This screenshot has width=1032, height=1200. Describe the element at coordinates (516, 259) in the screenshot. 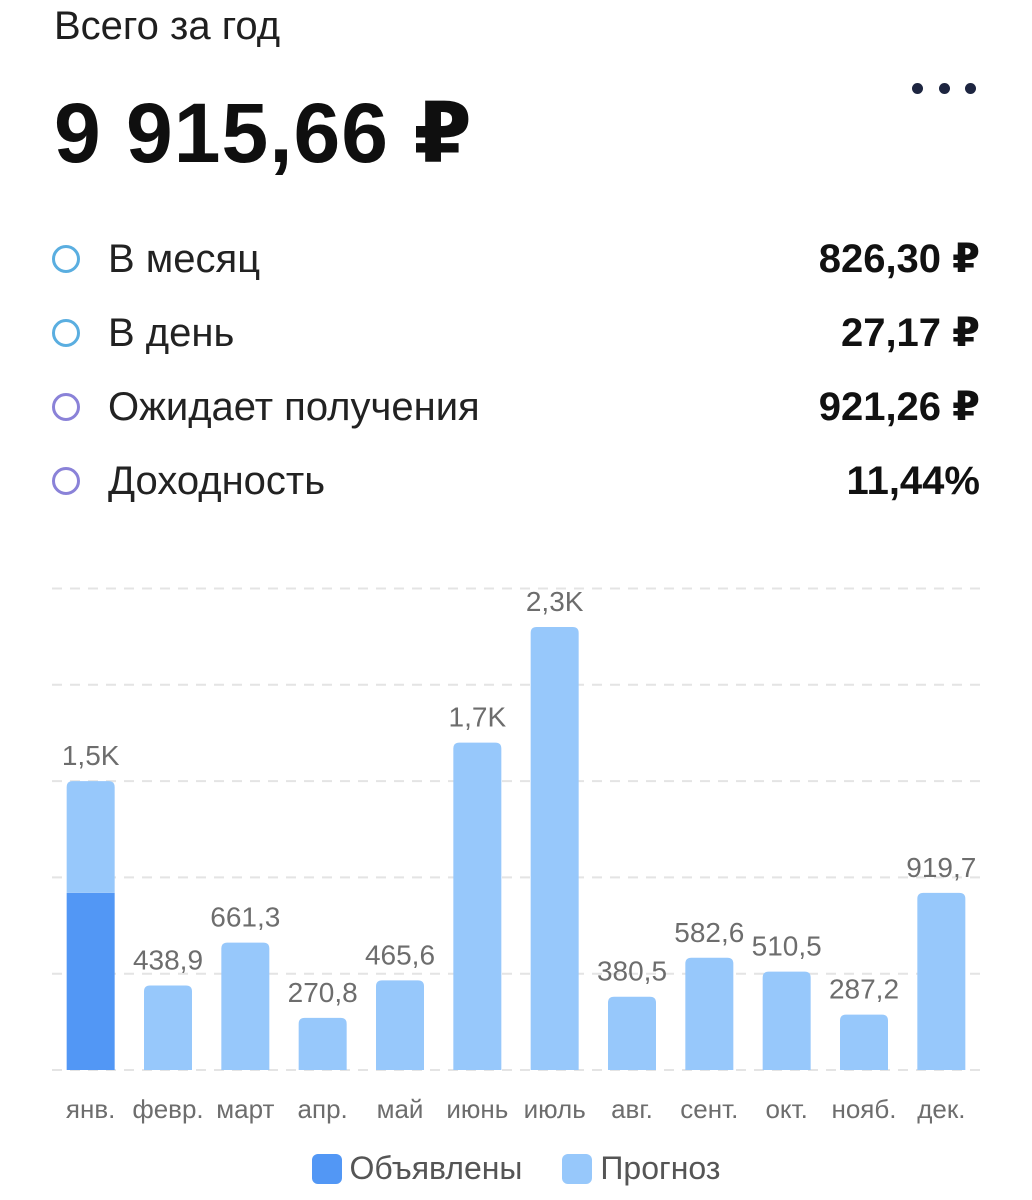

I see `stat-row-month: В месяц 826,30 ₽` at that location.